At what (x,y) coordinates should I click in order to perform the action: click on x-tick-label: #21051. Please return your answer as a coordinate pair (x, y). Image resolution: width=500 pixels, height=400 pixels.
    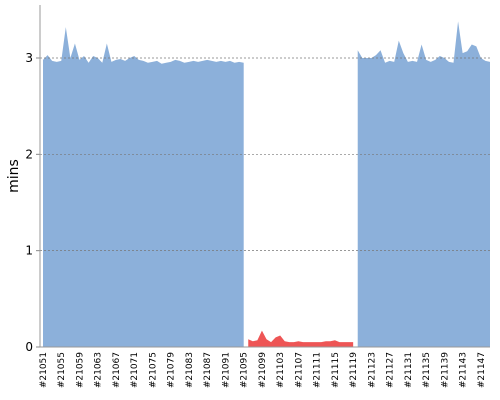
    Looking at the image, I should click on (44, 370).